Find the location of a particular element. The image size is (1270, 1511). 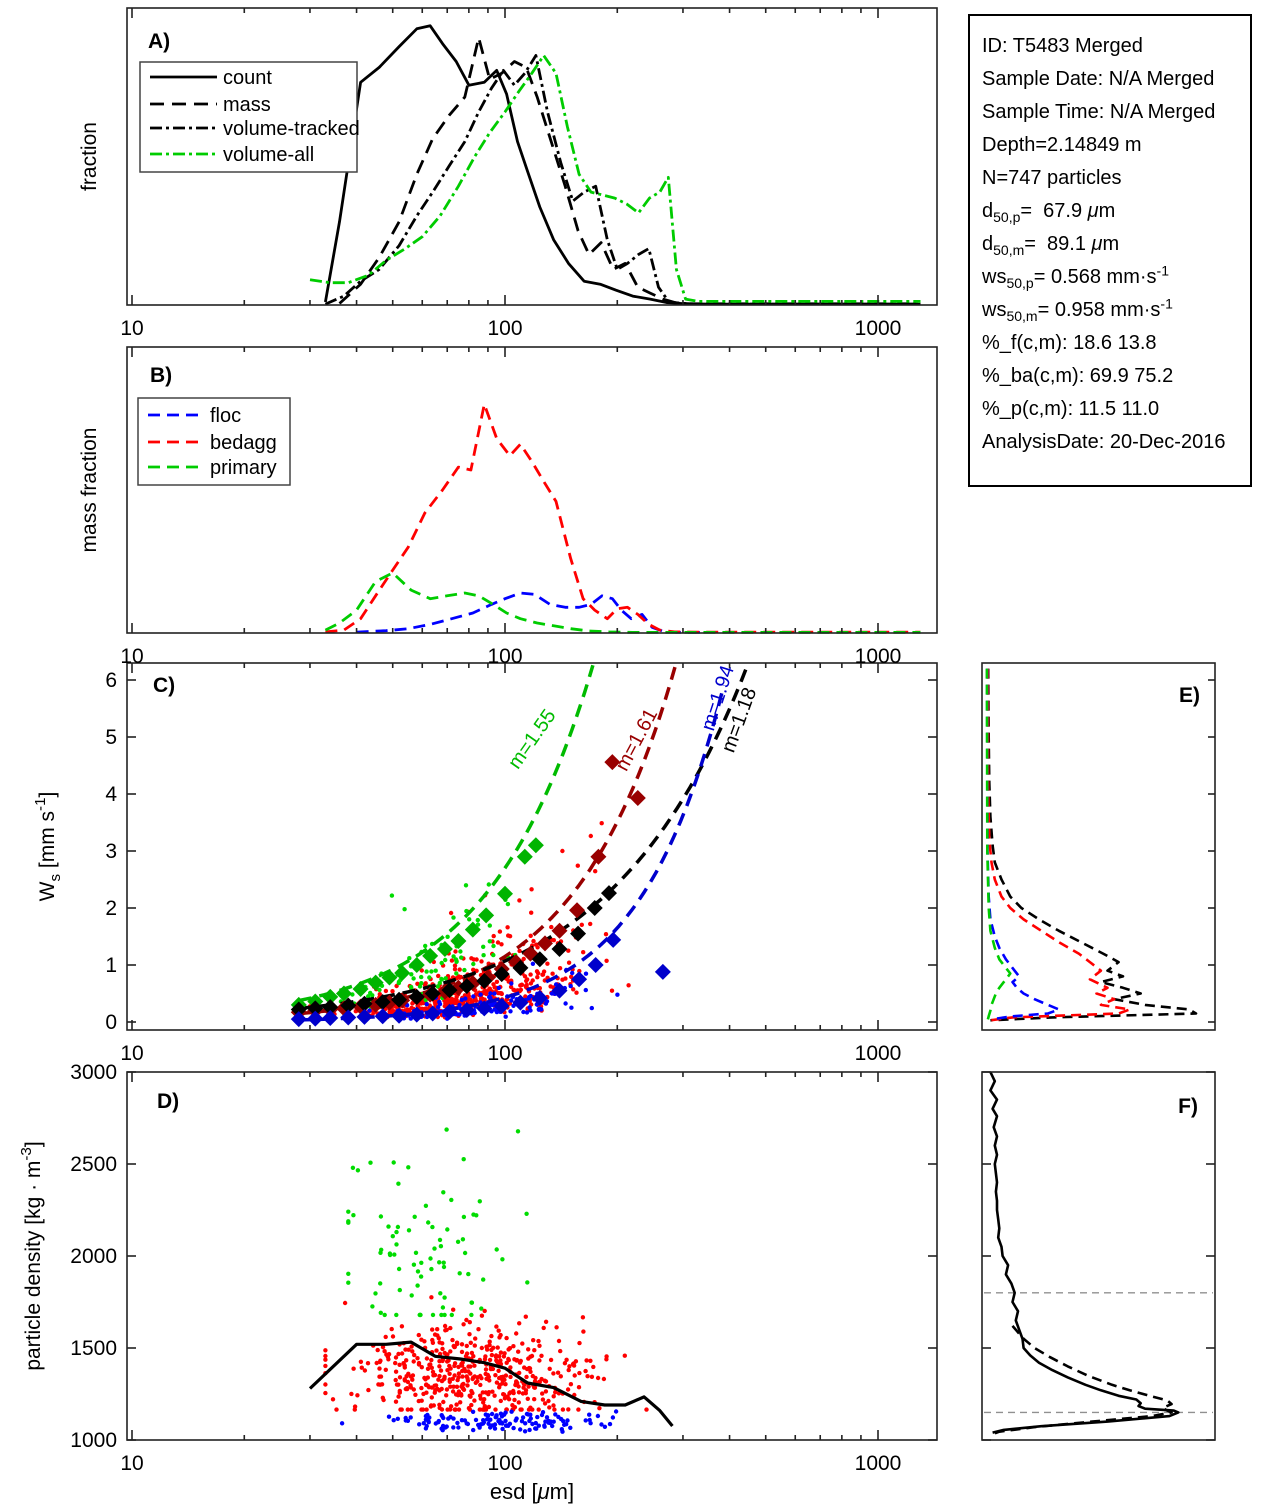

all-medians is located at coordinates (453, 951).